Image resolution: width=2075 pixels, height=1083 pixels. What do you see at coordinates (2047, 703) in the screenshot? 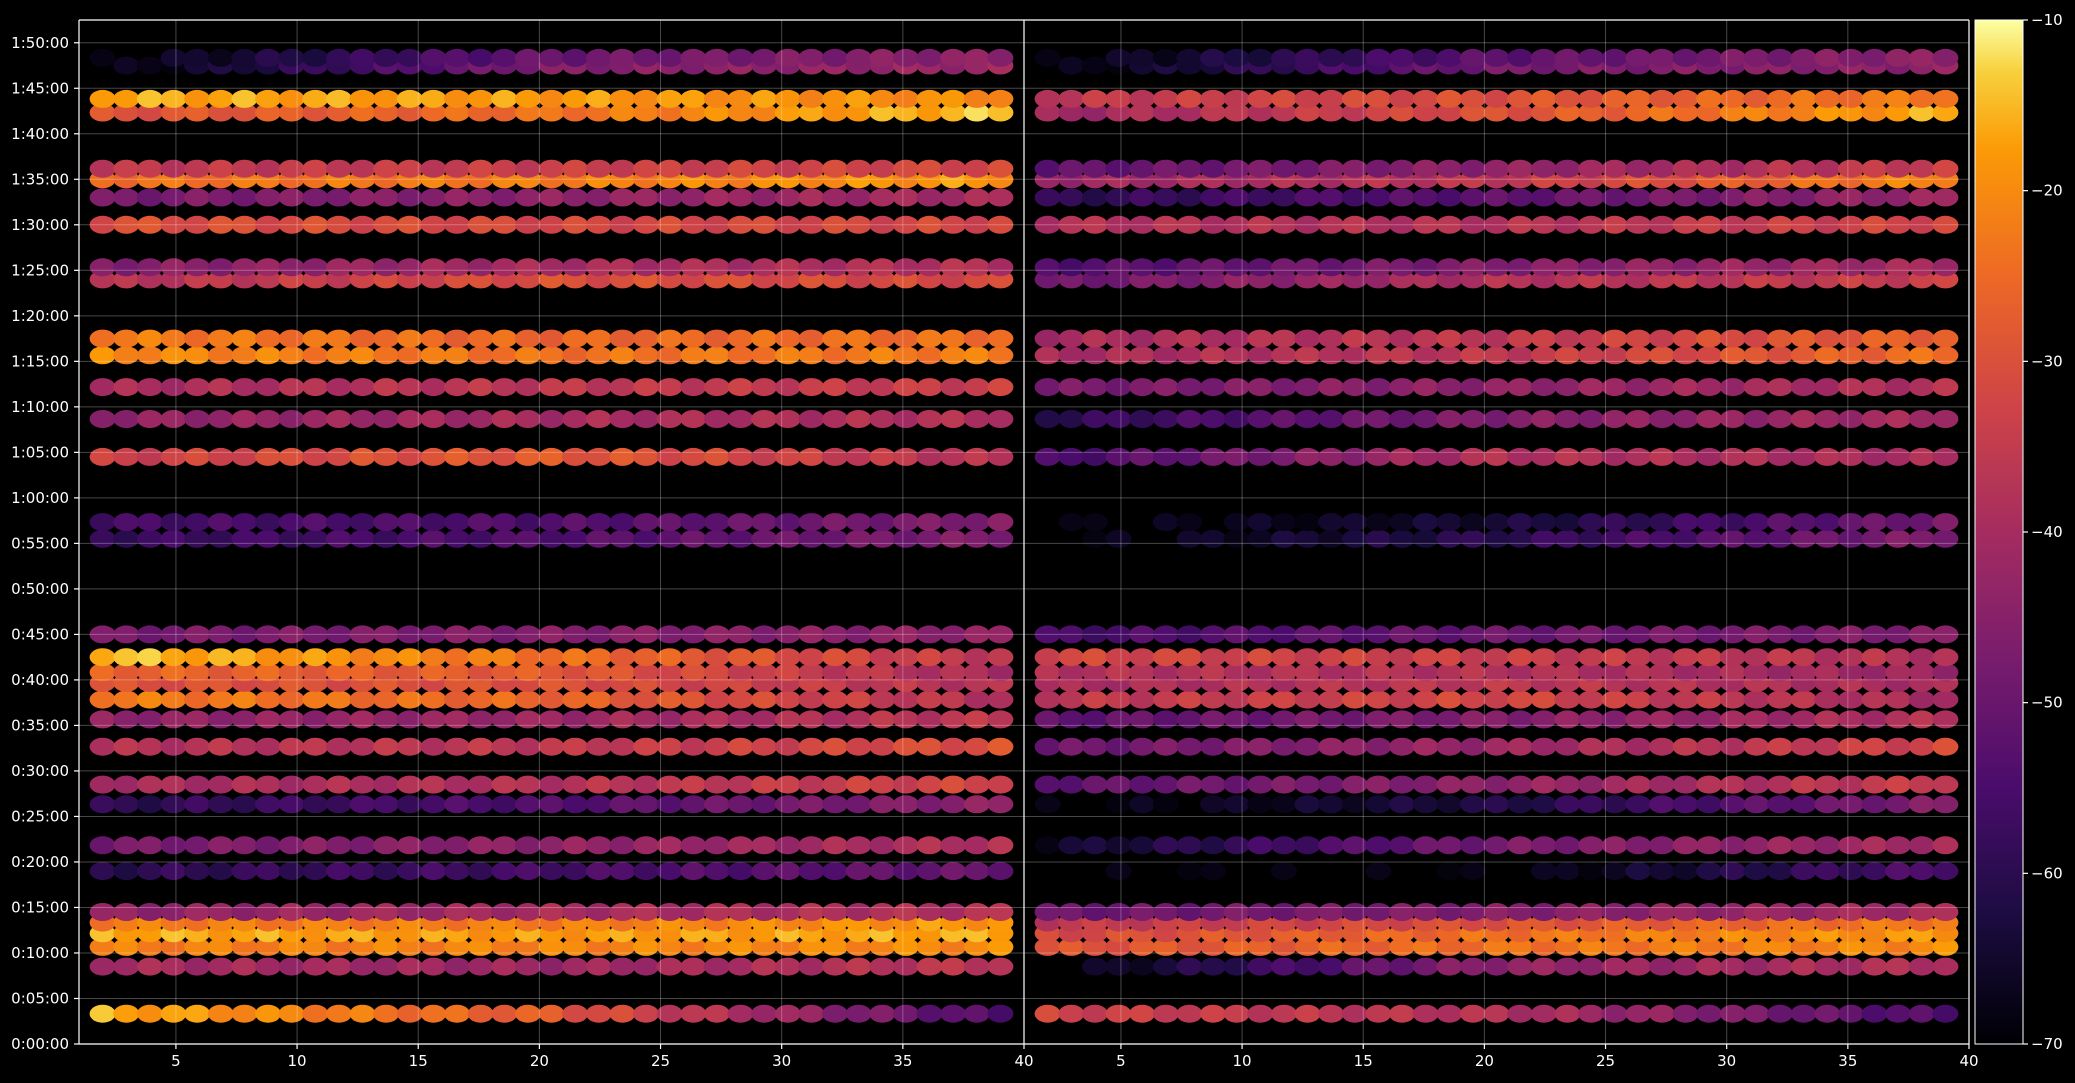
I see `colorbar-tick-label: −50` at bounding box center [2047, 703].